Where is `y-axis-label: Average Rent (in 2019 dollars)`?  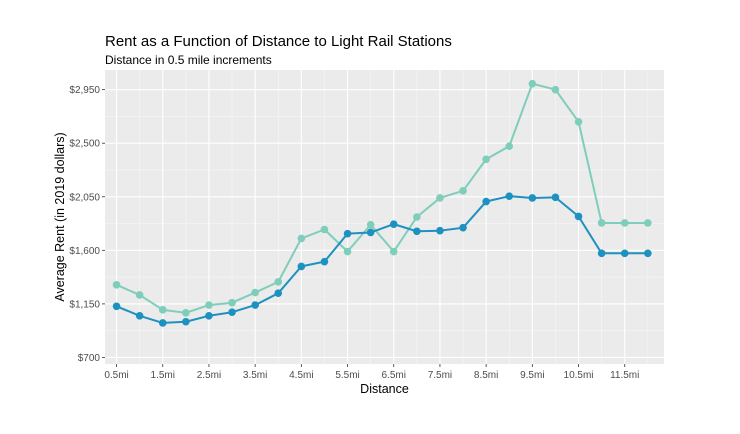 y-axis-label: Average Rent (in 2019 dollars) is located at coordinates (60, 216).